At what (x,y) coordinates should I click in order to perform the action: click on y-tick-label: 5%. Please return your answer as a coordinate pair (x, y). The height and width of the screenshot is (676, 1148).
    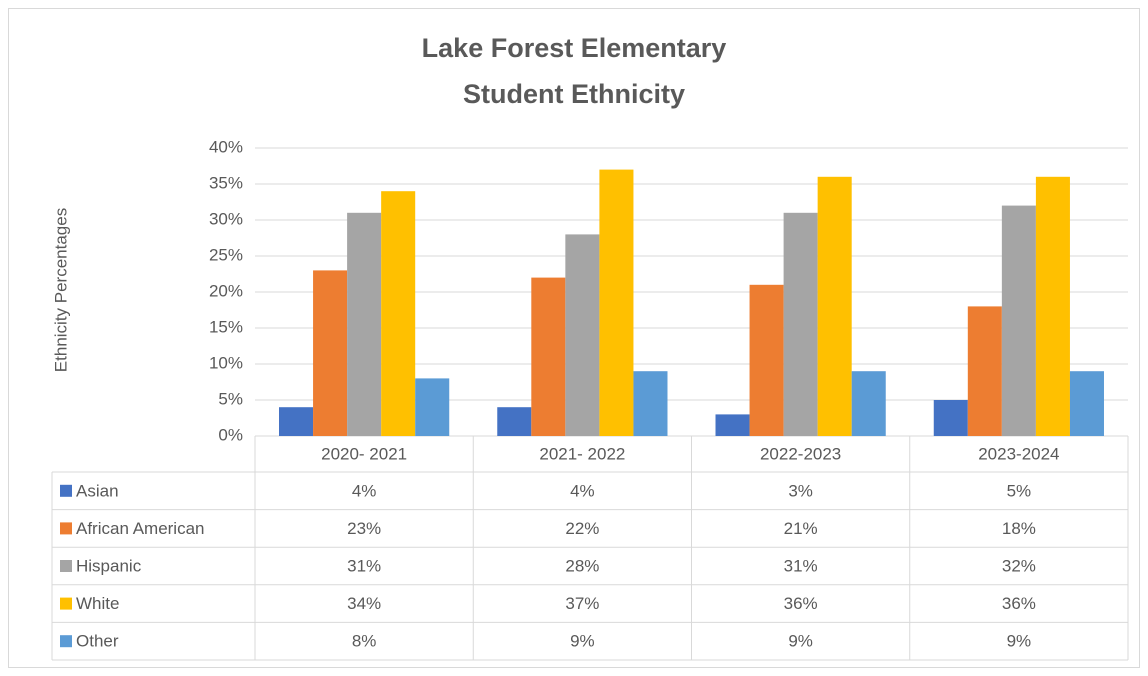
    Looking at the image, I should click on (230, 398).